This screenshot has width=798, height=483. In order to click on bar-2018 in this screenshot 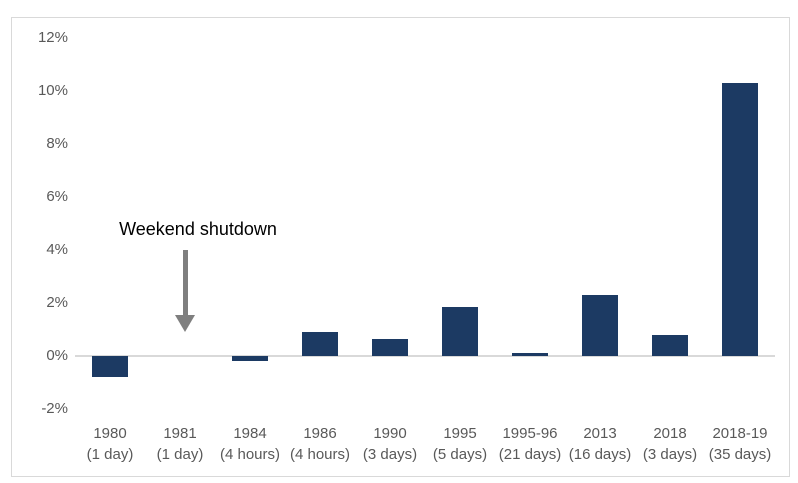, I will do `click(670, 345)`.